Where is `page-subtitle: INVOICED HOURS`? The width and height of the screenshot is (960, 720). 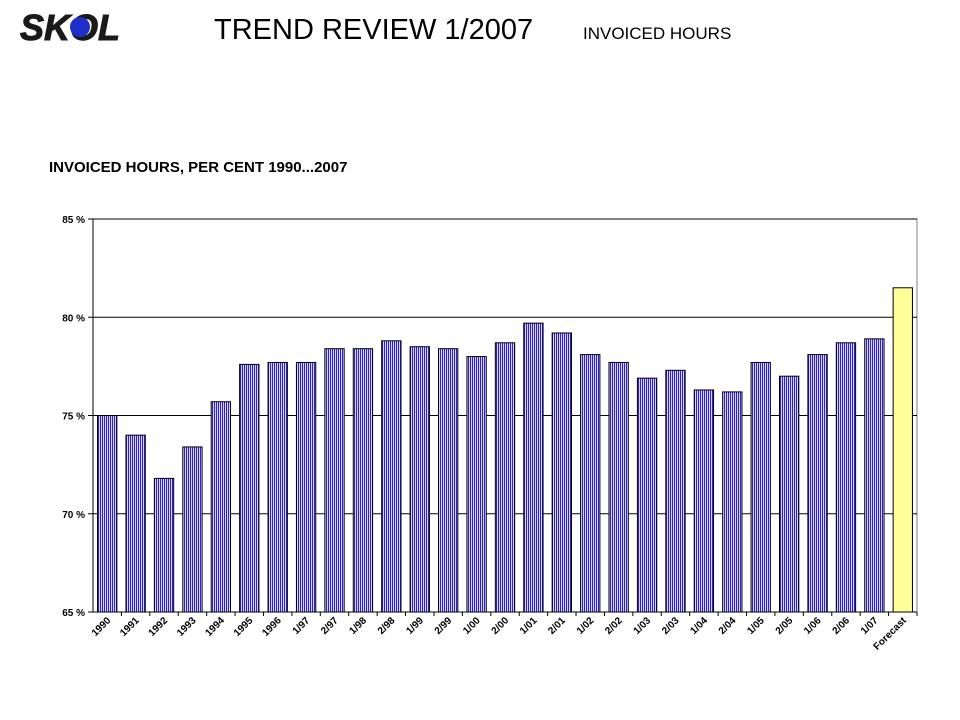 page-subtitle: INVOICED HOURS is located at coordinates (657, 33).